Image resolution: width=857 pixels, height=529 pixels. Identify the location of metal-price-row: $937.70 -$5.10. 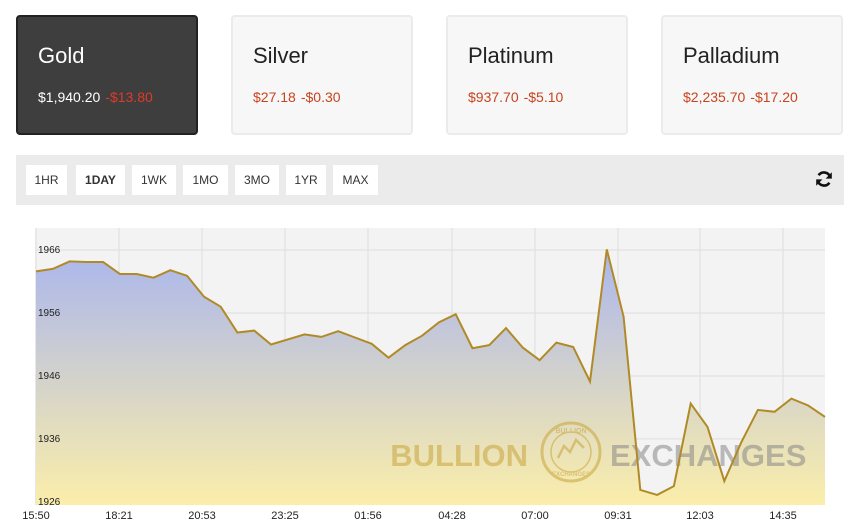
(515, 97).